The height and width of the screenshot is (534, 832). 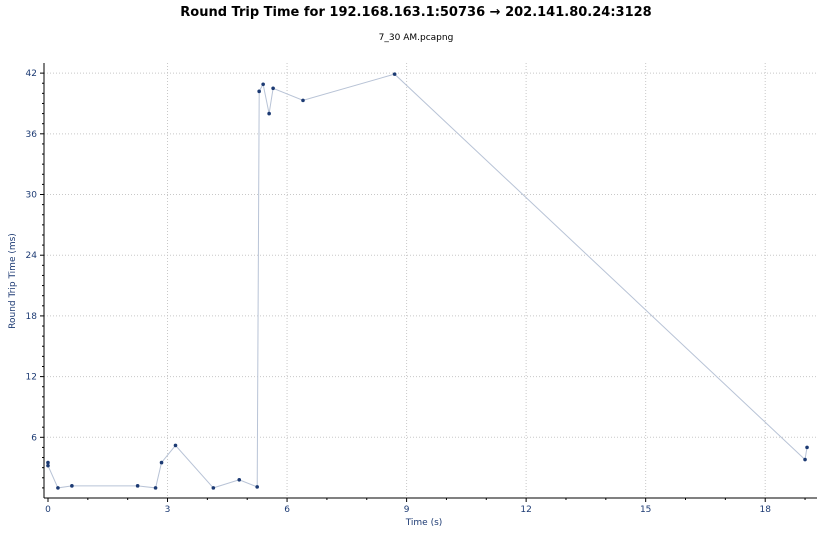 I want to click on y-tick-label: 6, so click(x=34, y=438).